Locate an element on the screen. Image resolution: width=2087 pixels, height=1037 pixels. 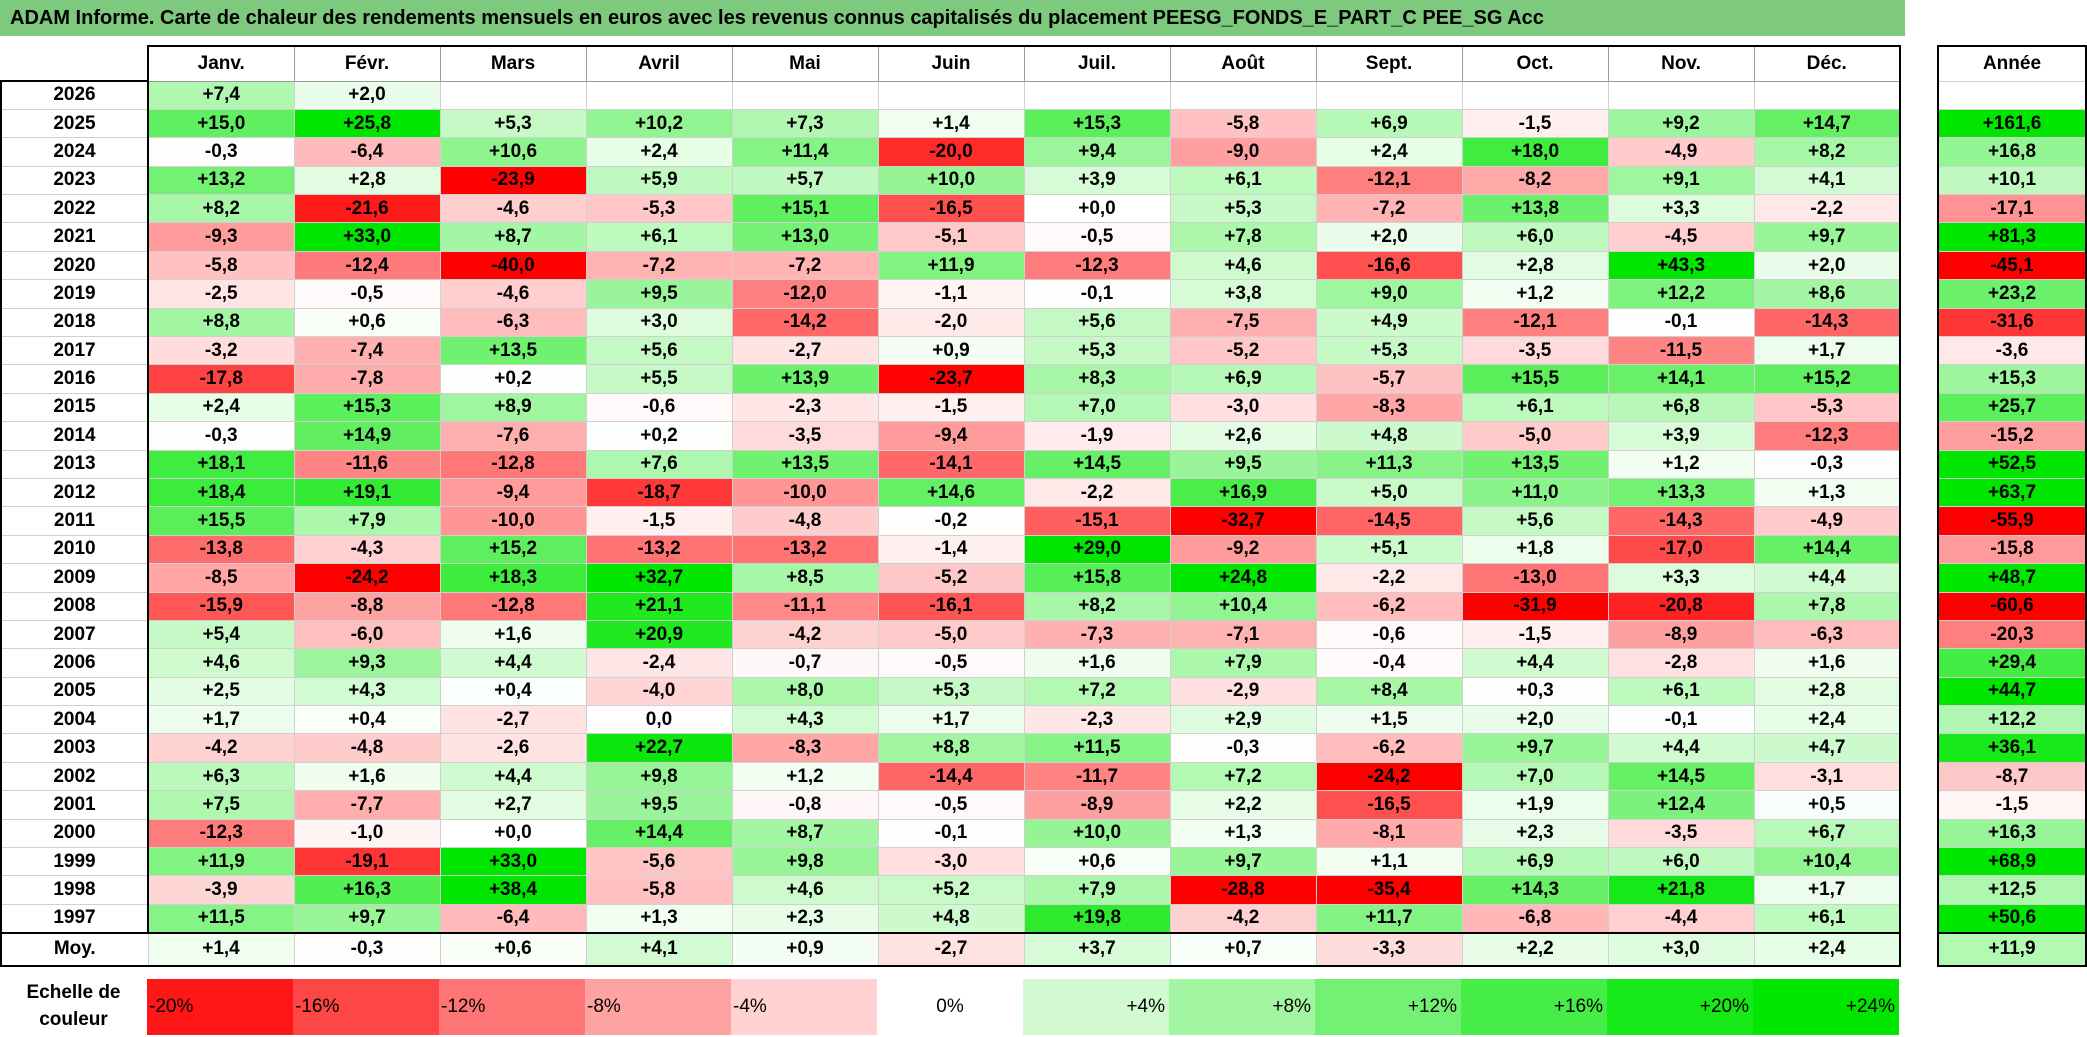
average-cell: +4,1 is located at coordinates (659, 949).